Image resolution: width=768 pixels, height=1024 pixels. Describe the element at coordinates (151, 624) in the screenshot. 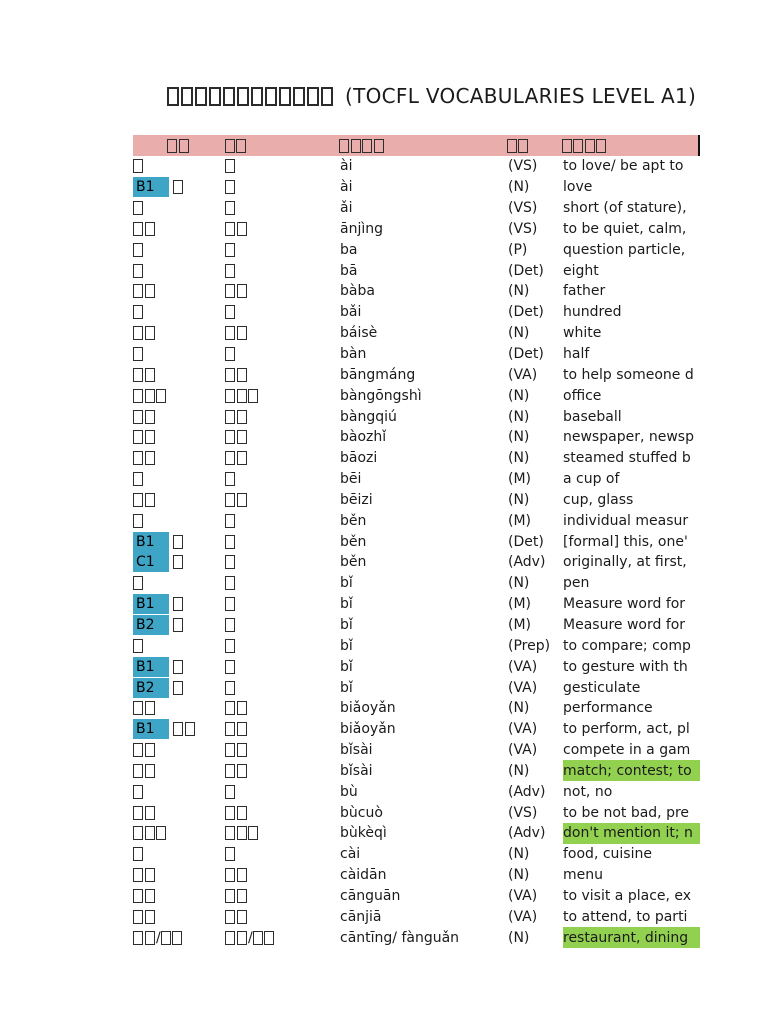

I see `level-badge: B2` at that location.